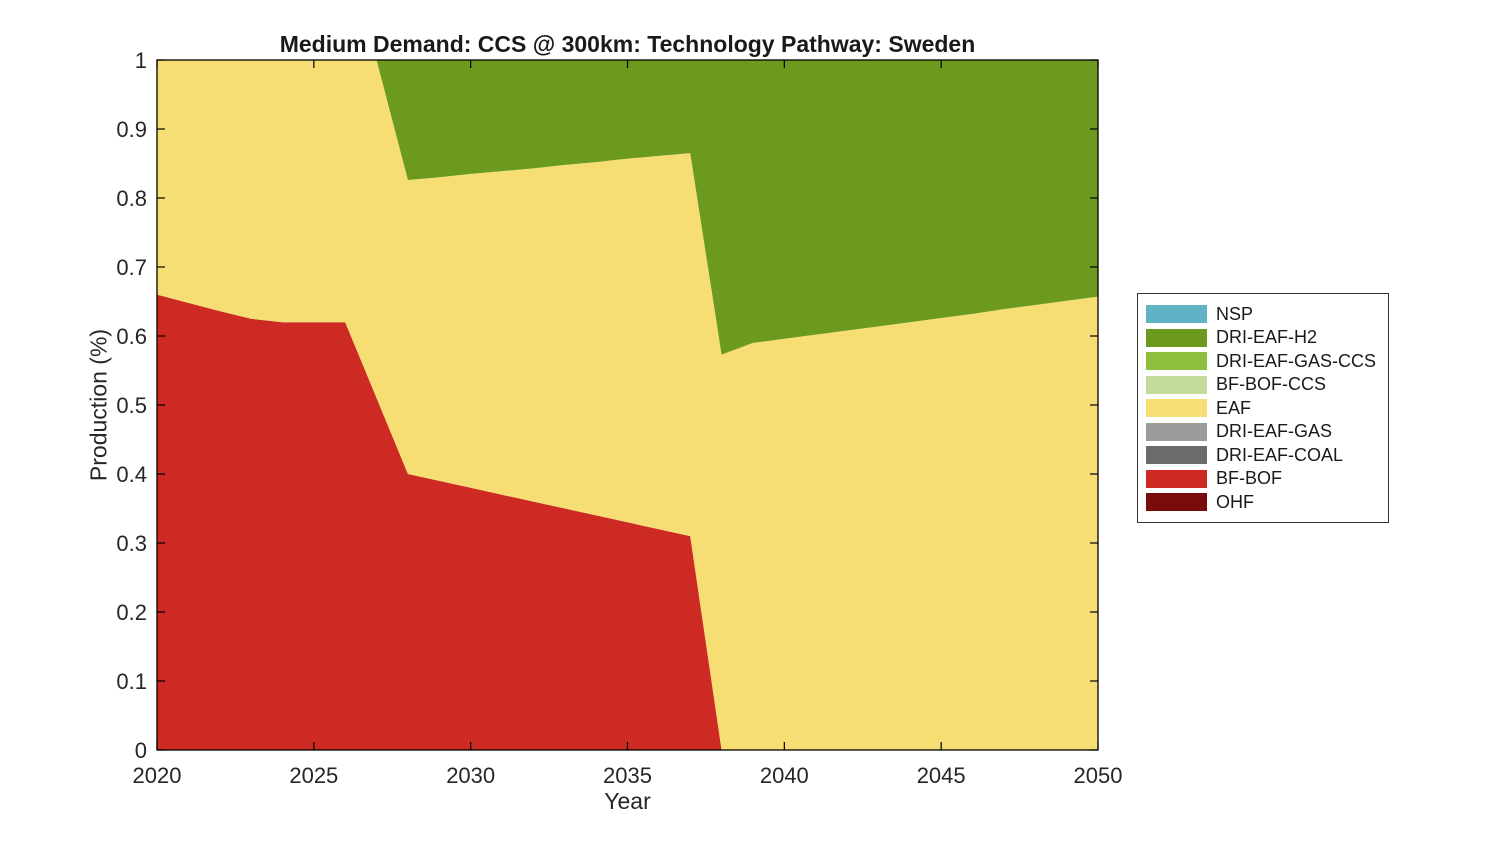 Image resolution: width=1500 pixels, height=844 pixels. What do you see at coordinates (131, 267) in the screenshot?
I see `y-tick-label: 0.7` at bounding box center [131, 267].